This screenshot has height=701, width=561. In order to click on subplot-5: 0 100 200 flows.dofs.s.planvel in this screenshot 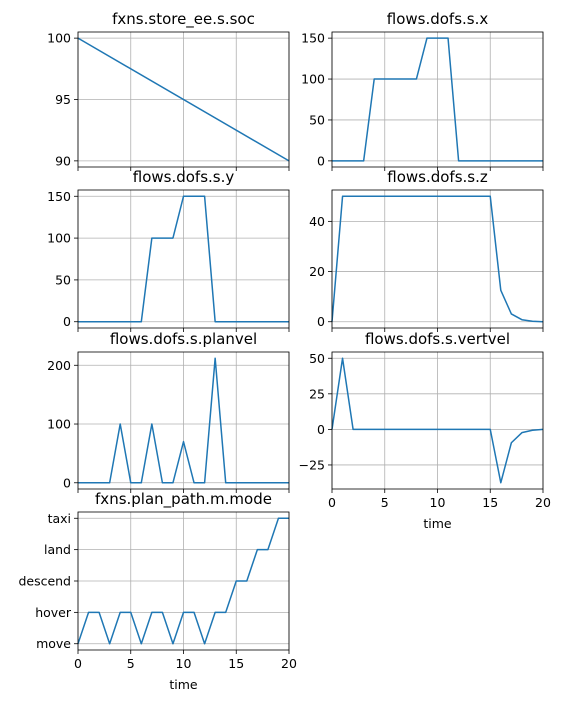, I will do `click(168, 411)`.